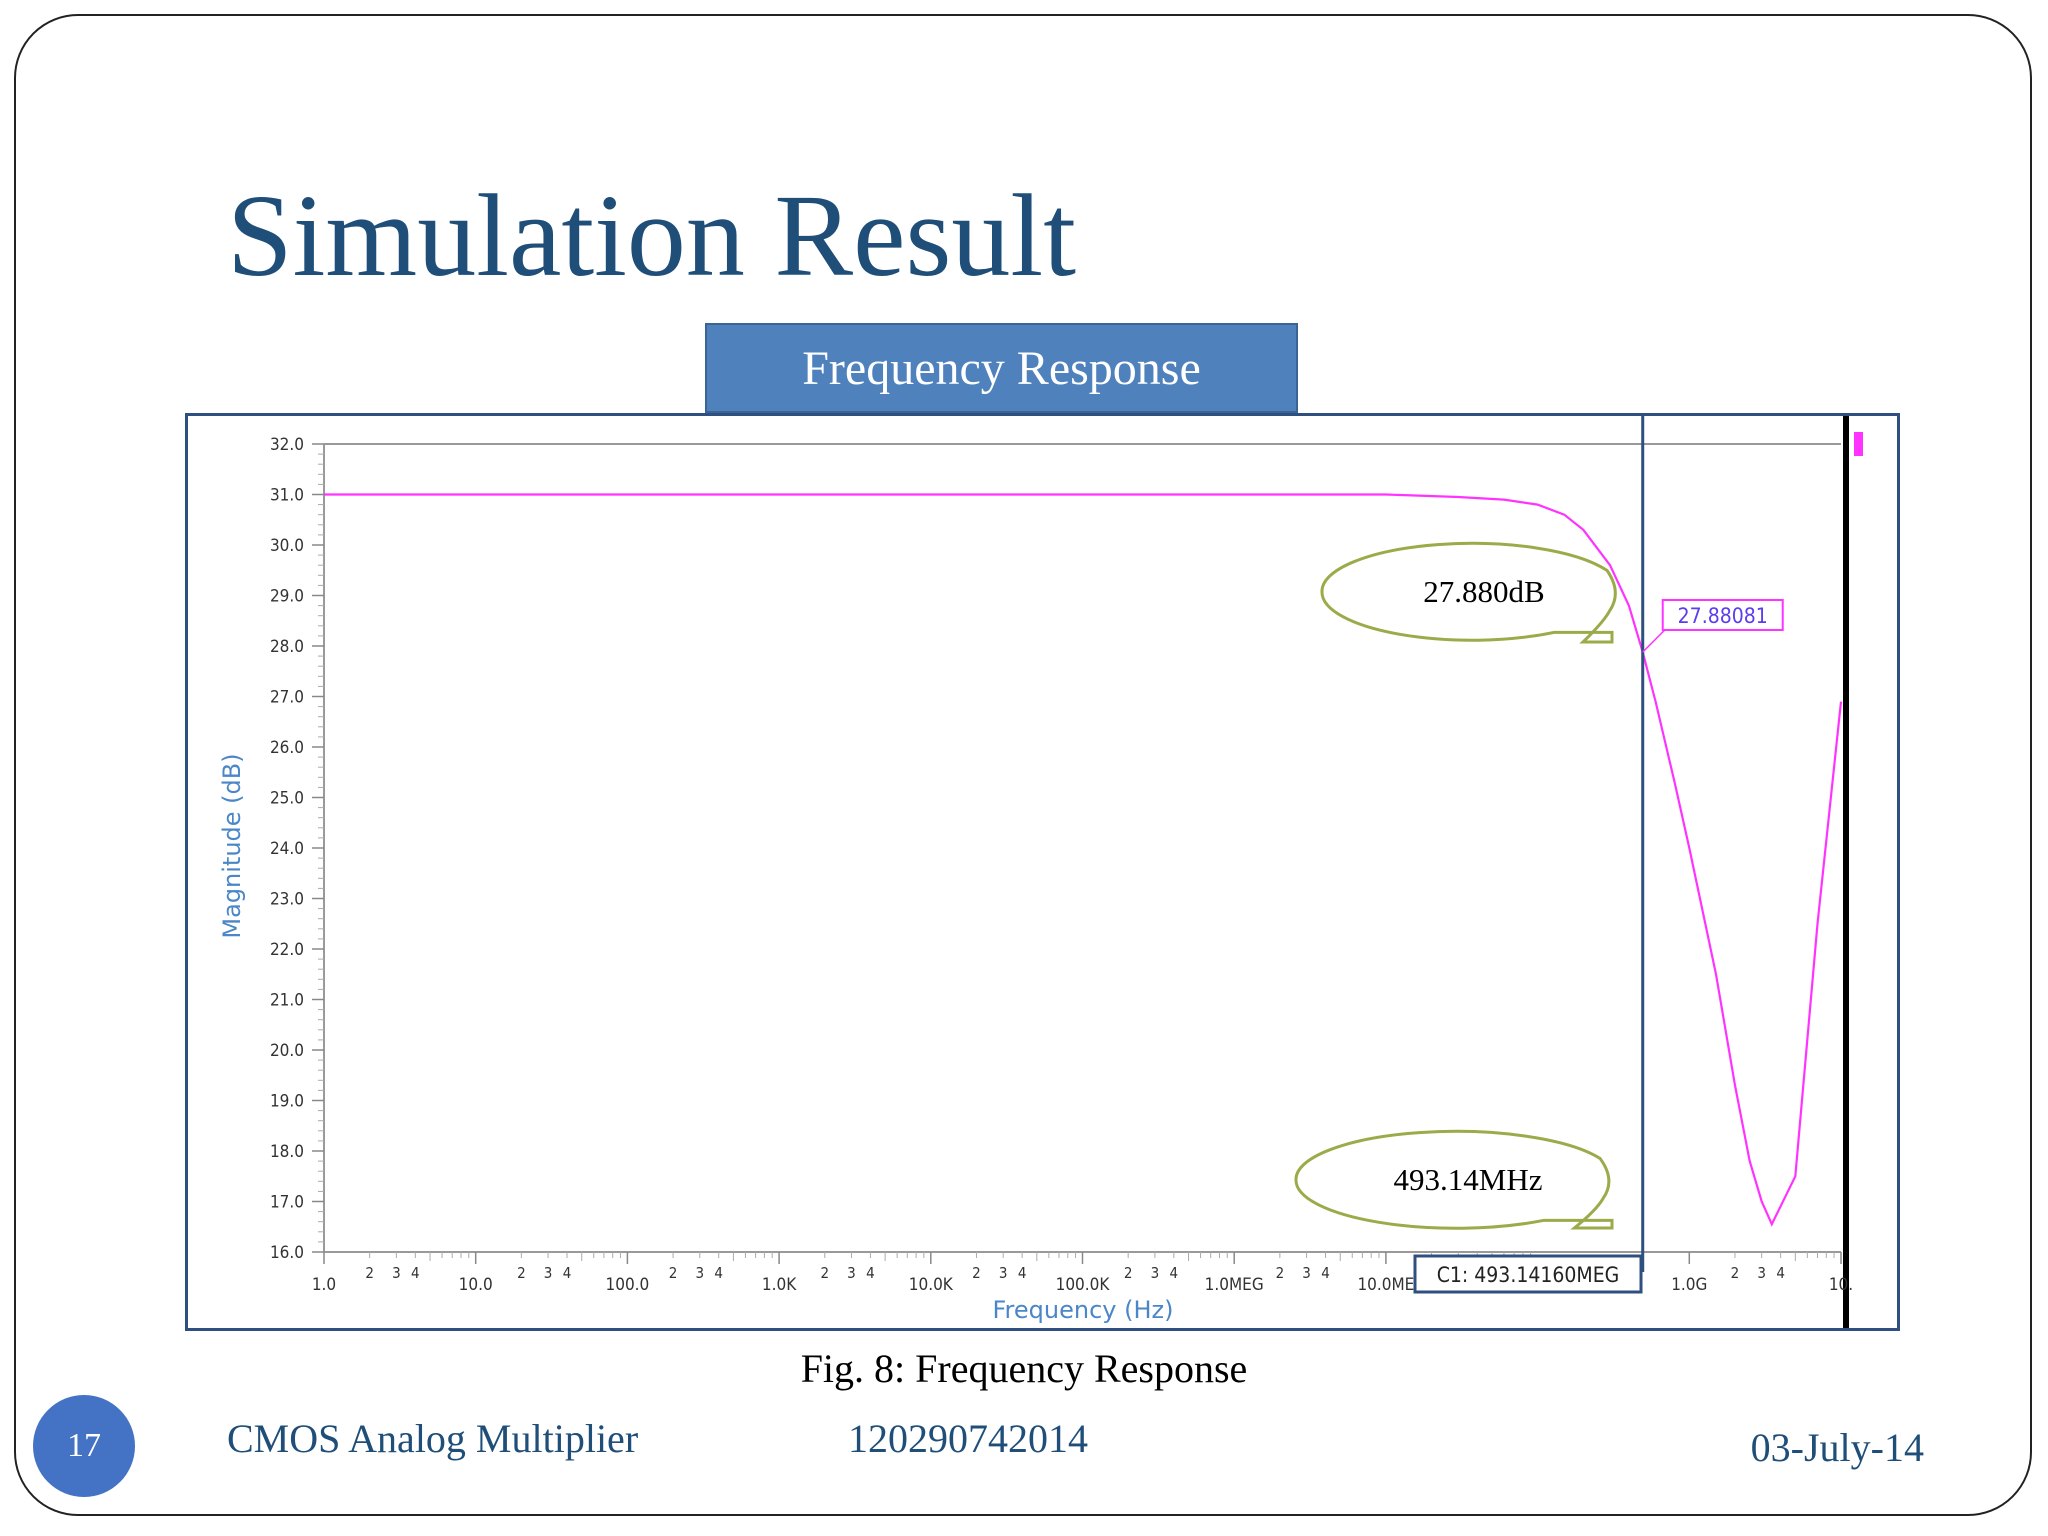 Image resolution: width=2048 pixels, height=1536 pixels. Describe the element at coordinates (287, 950) in the screenshot. I see `y-tick-label: 22.0` at that location.